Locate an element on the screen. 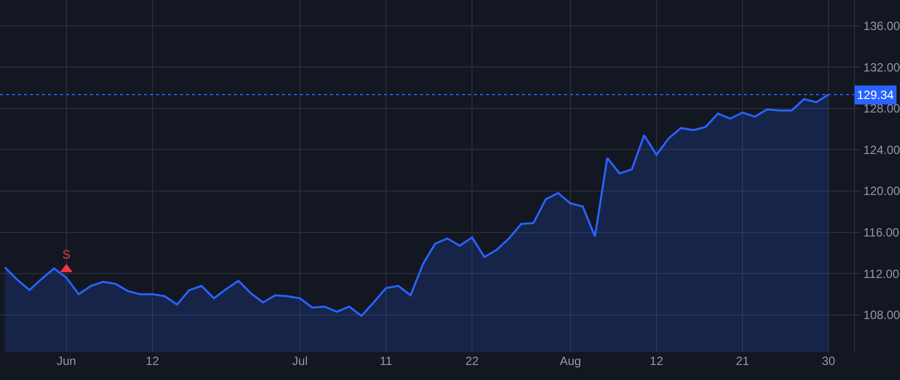  y-tick-label: 136.00 is located at coordinates (881, 26).